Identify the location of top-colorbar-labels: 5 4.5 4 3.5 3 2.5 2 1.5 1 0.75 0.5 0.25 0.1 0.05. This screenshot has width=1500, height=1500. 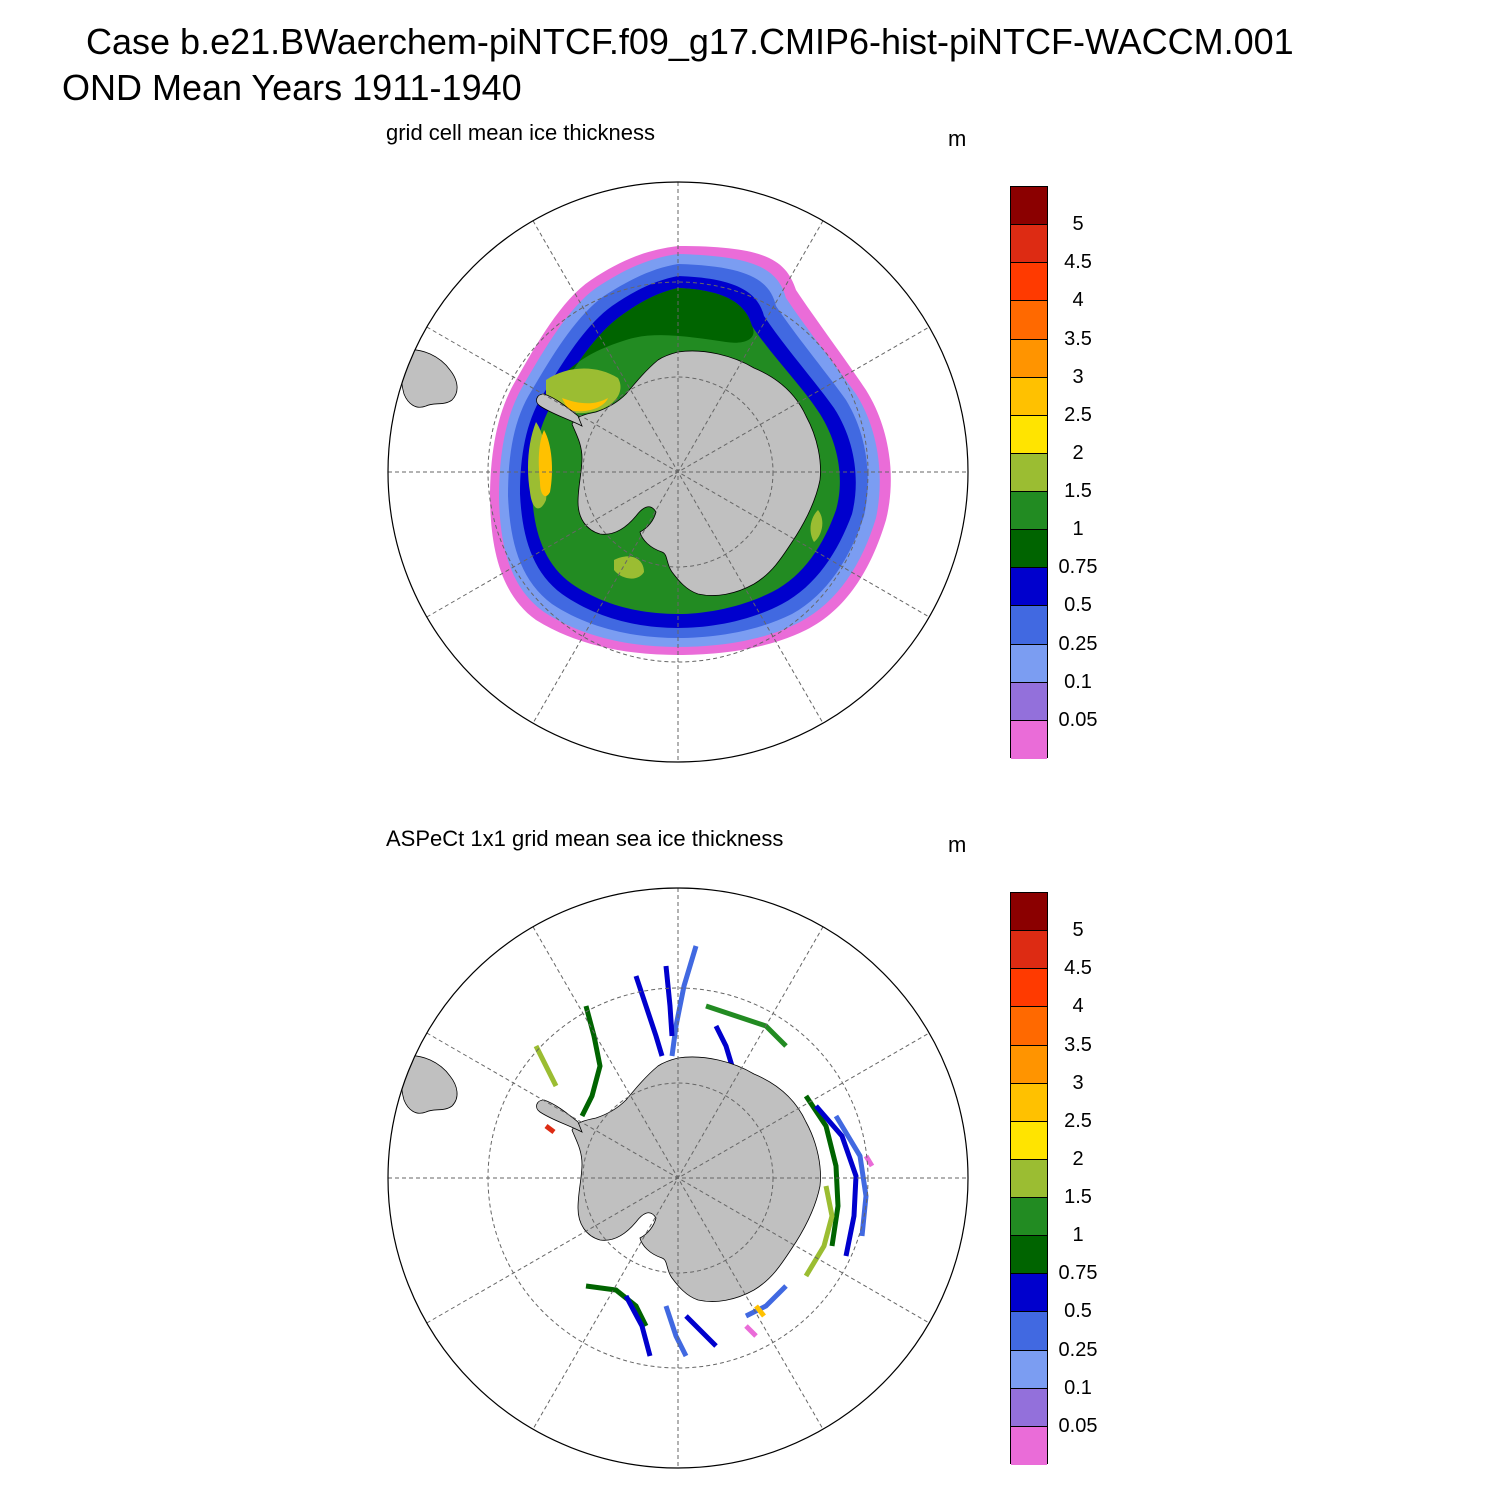
(1084, 472).